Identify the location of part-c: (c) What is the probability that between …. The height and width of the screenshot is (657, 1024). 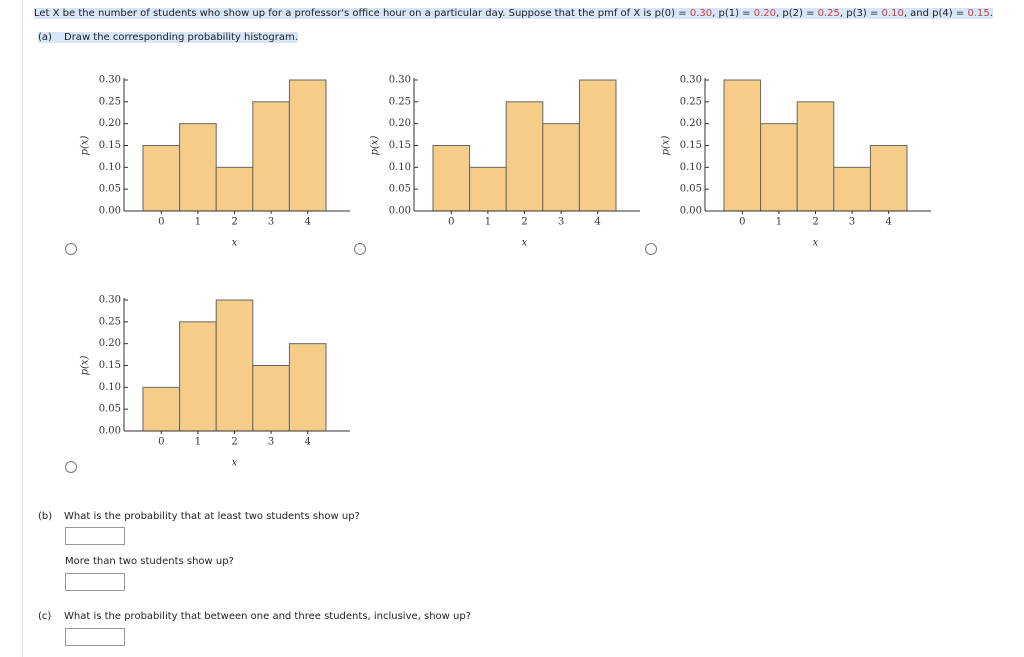
(254, 616).